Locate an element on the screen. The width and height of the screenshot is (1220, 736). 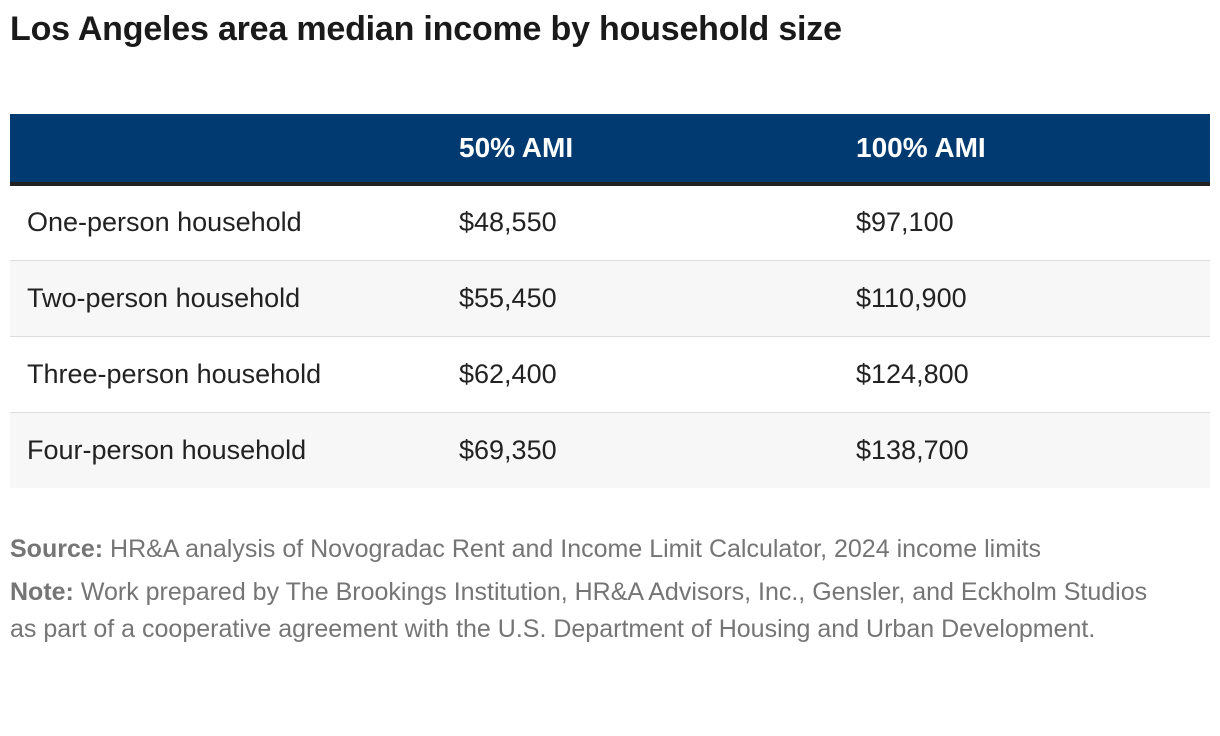
table-row: One-person household $48,550 $97,100 is located at coordinates (610, 222).